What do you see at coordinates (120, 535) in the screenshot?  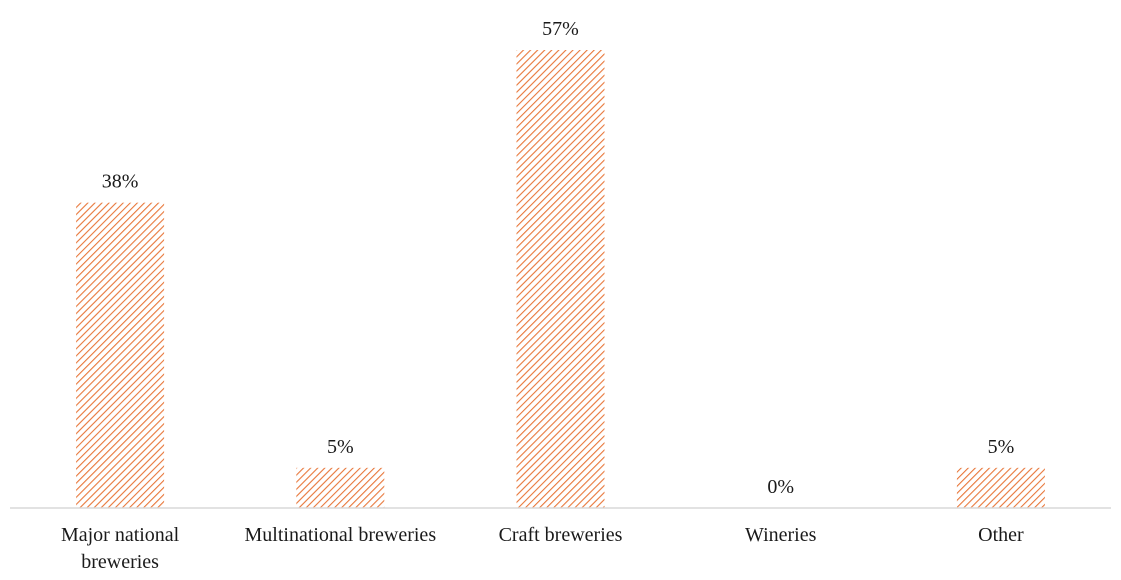 I see `x-tick-label-line: Major national` at bounding box center [120, 535].